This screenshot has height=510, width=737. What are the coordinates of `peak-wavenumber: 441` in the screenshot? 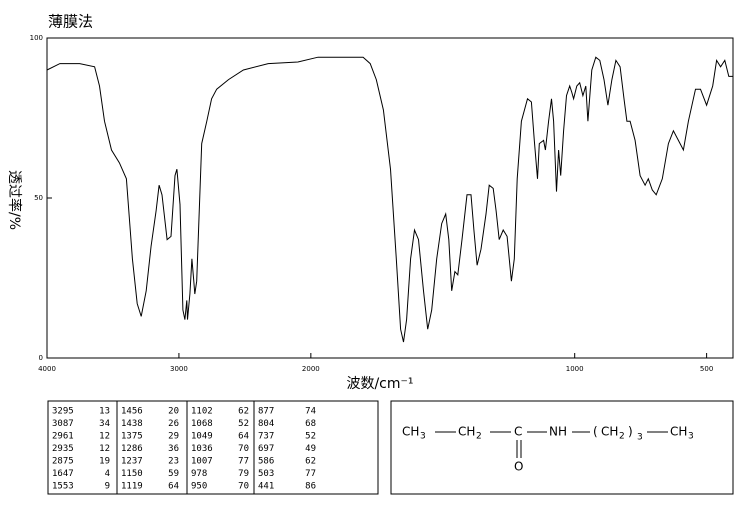 It's located at (266, 487).